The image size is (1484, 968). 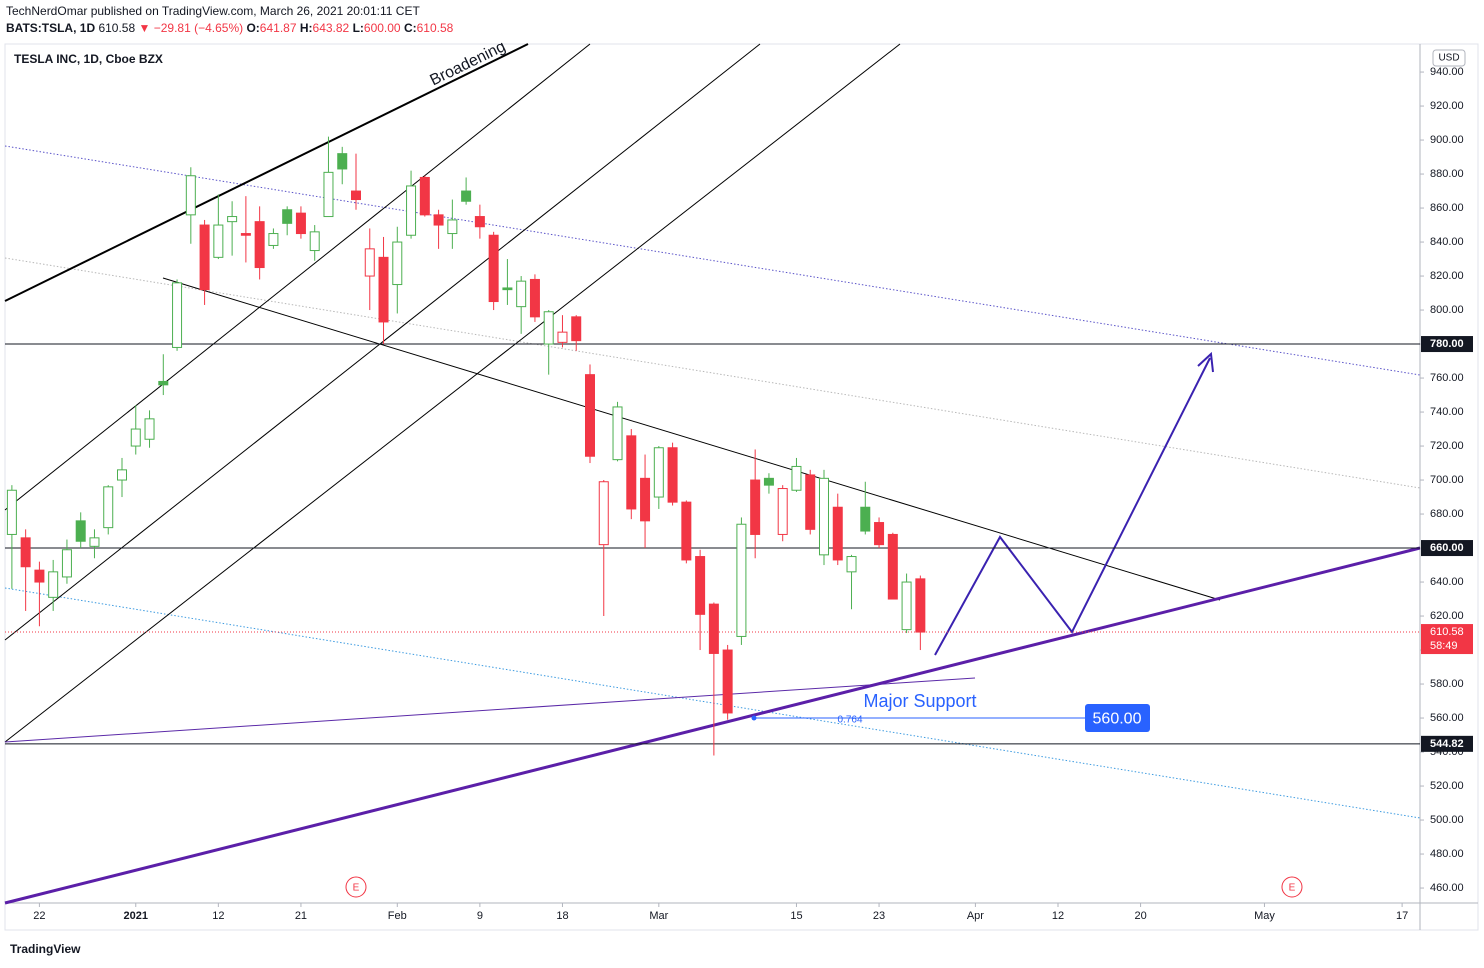 I want to click on ohlc-label: C:, so click(x=410, y=28).